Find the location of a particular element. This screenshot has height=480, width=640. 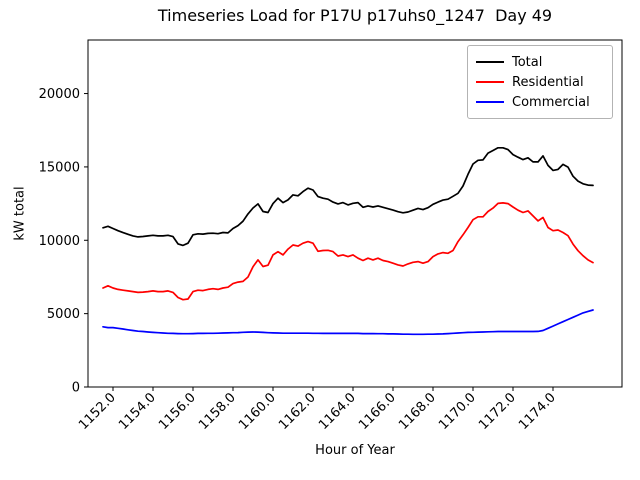

series-line-commercial is located at coordinates (348, 322).